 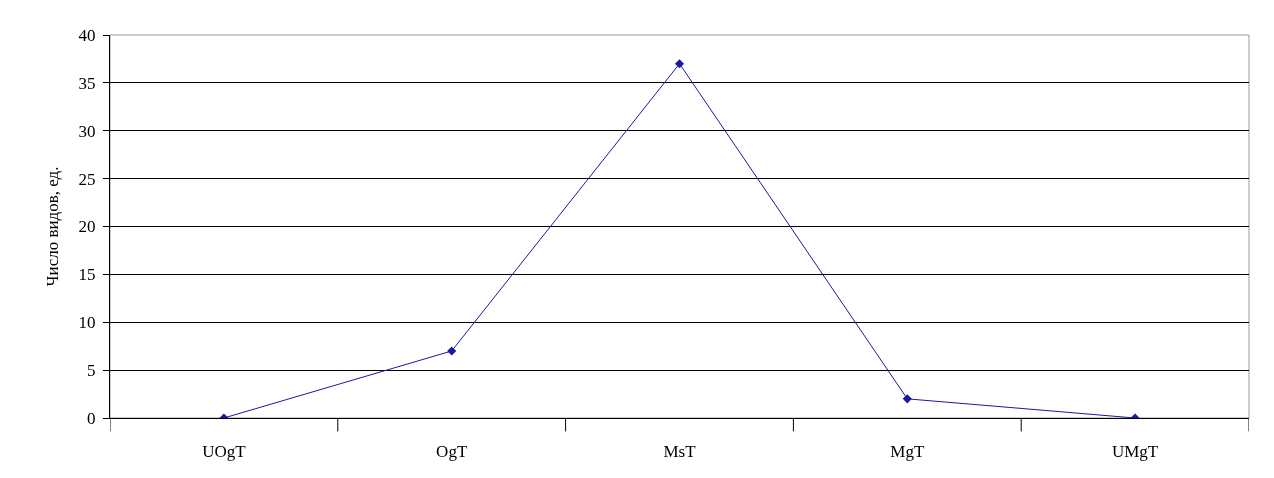 I want to click on x-tick-label: MsT, so click(x=680, y=452).